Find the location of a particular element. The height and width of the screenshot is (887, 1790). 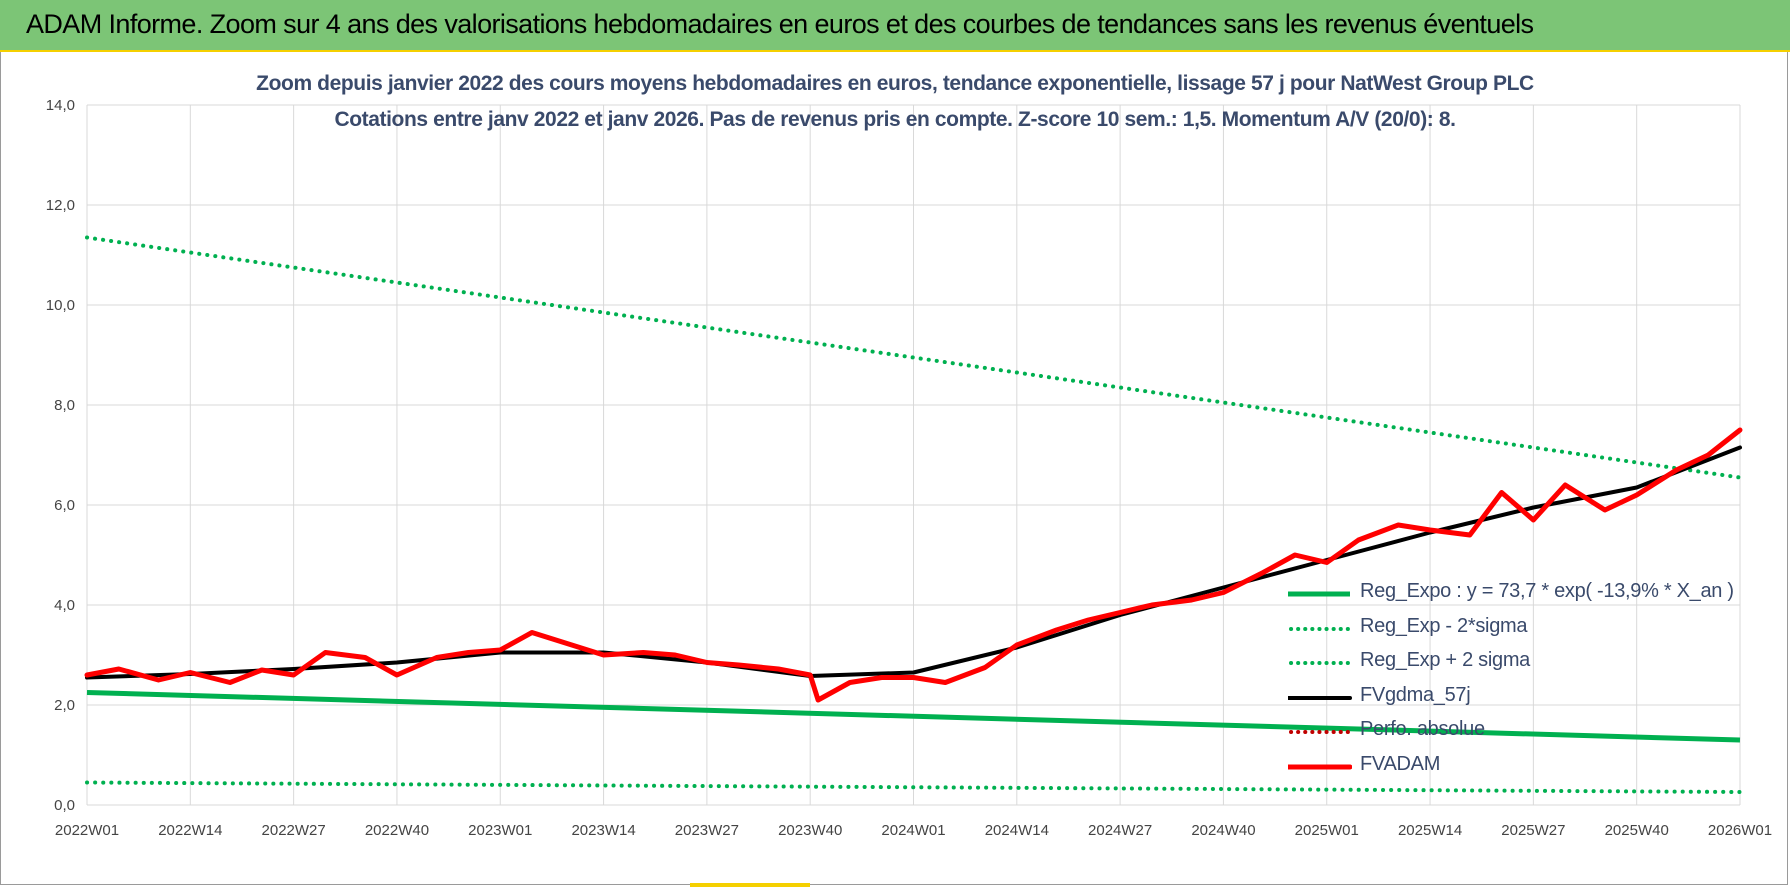

legend-label: FVADAM is located at coordinates (1400, 763).